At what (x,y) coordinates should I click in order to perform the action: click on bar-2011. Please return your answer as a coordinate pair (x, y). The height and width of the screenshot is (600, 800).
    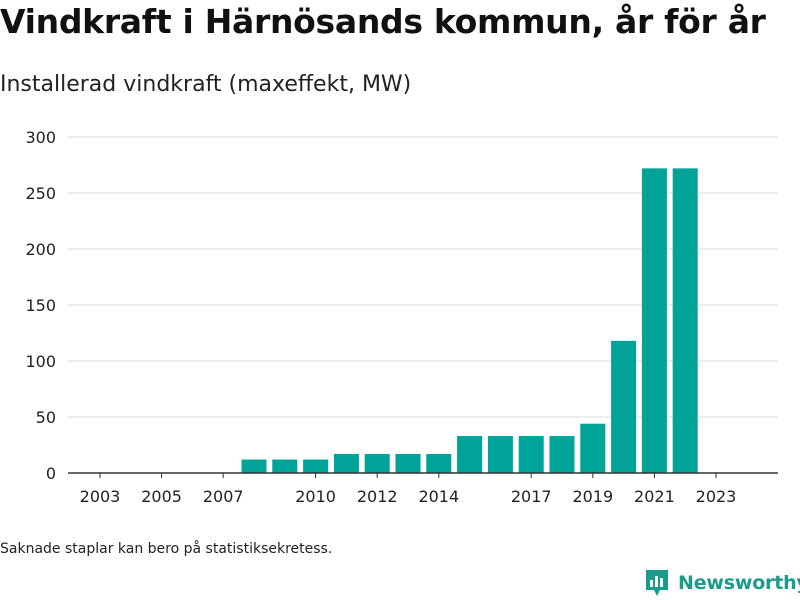
    Looking at the image, I should click on (346, 463).